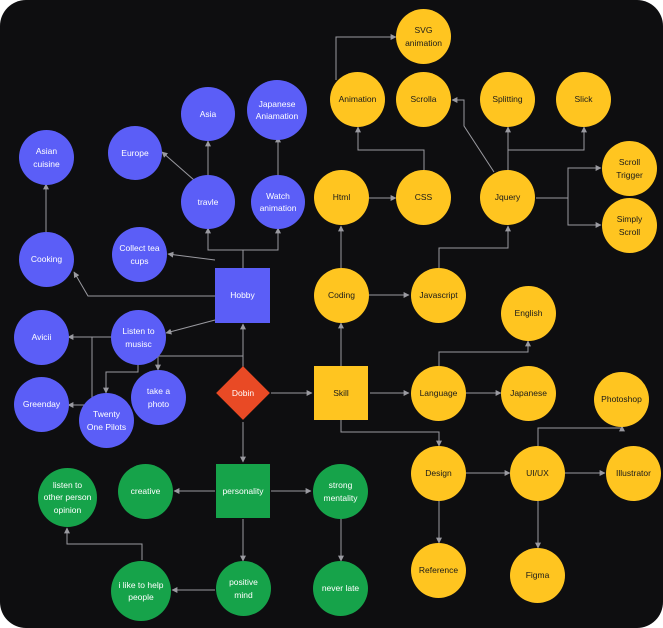  I want to click on edge-hobby-collect, so click(191, 256).